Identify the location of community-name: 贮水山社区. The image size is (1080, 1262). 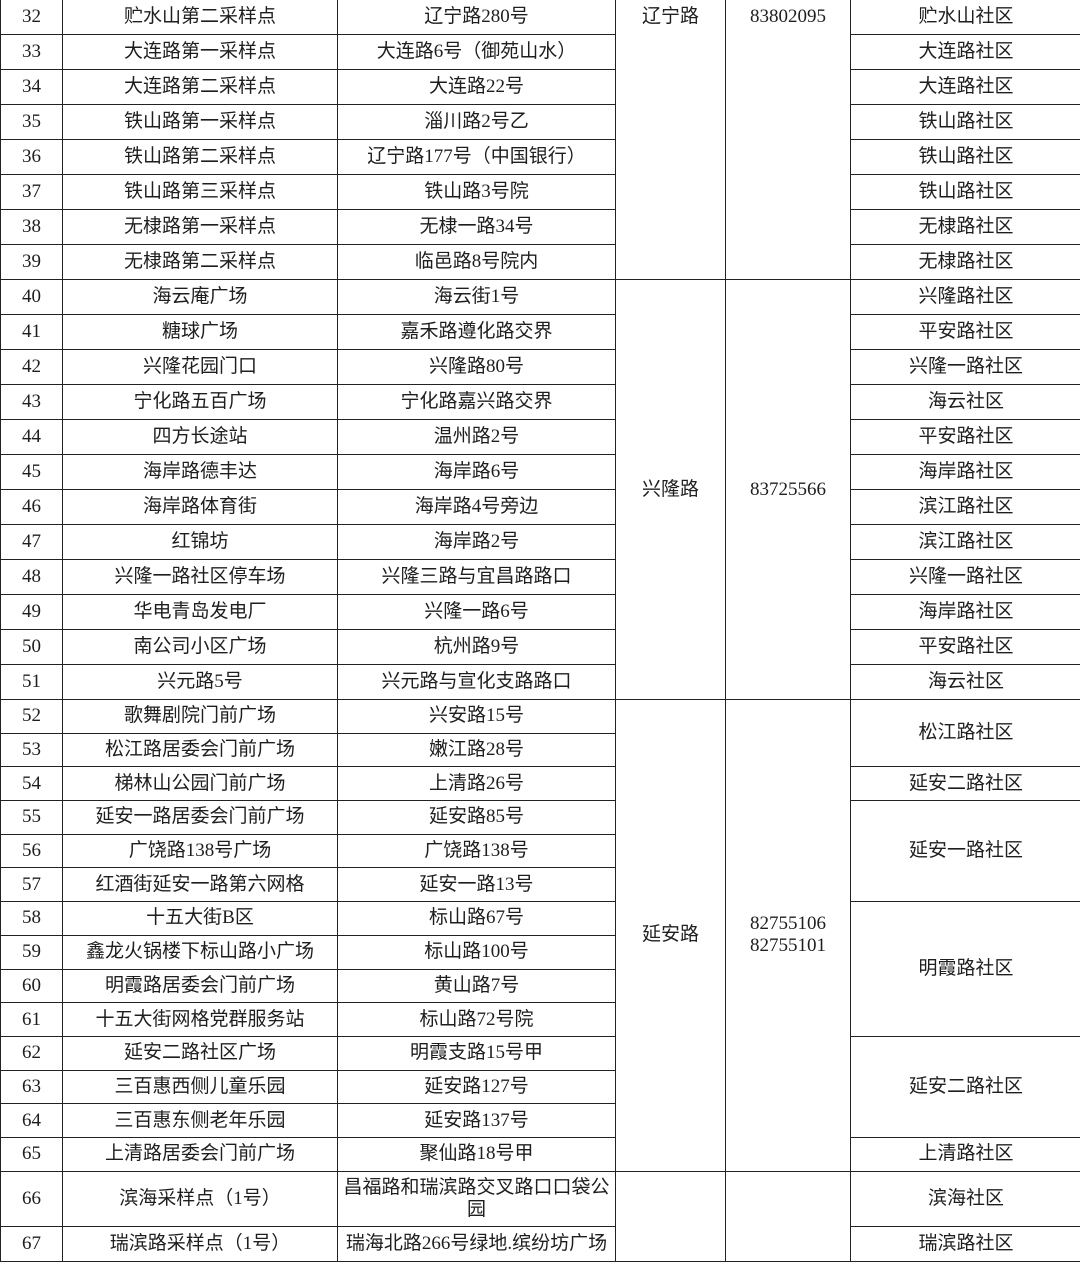
(965, 17).